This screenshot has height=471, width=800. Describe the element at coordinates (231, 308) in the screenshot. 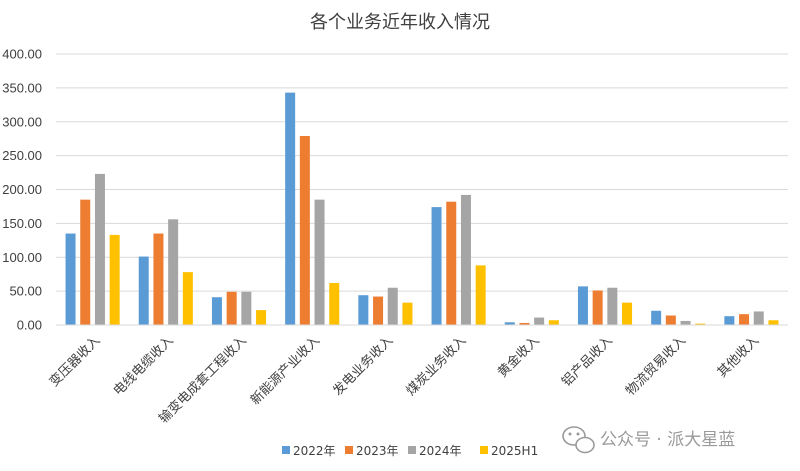

I see `bar-2023年-输变电成套工程收入` at that location.